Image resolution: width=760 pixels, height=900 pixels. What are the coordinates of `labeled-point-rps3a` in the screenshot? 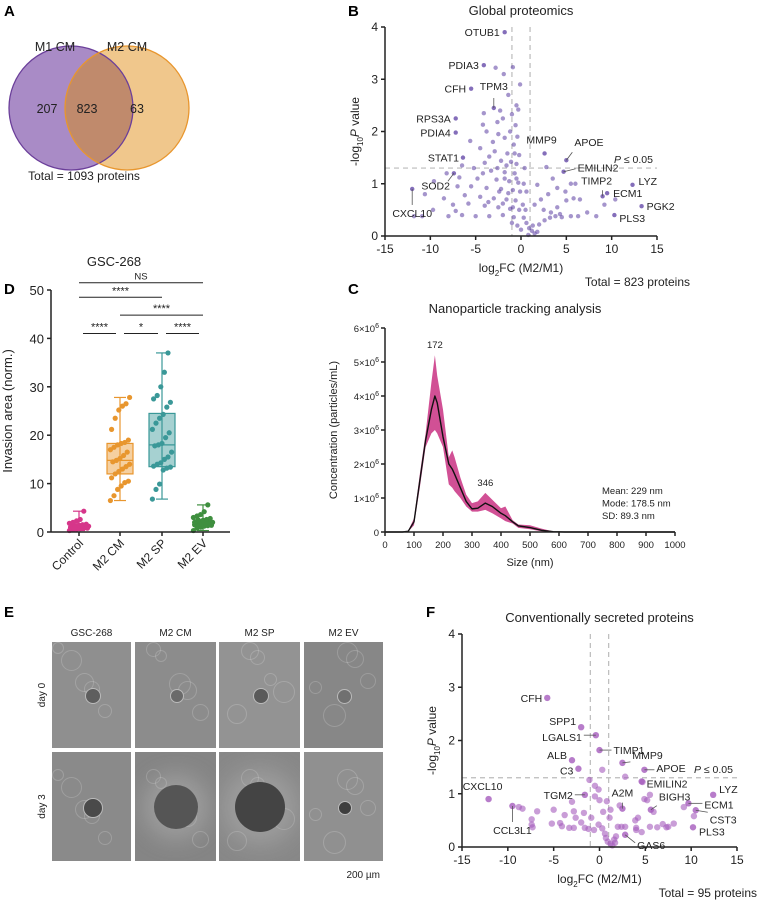 It's located at (455, 118).